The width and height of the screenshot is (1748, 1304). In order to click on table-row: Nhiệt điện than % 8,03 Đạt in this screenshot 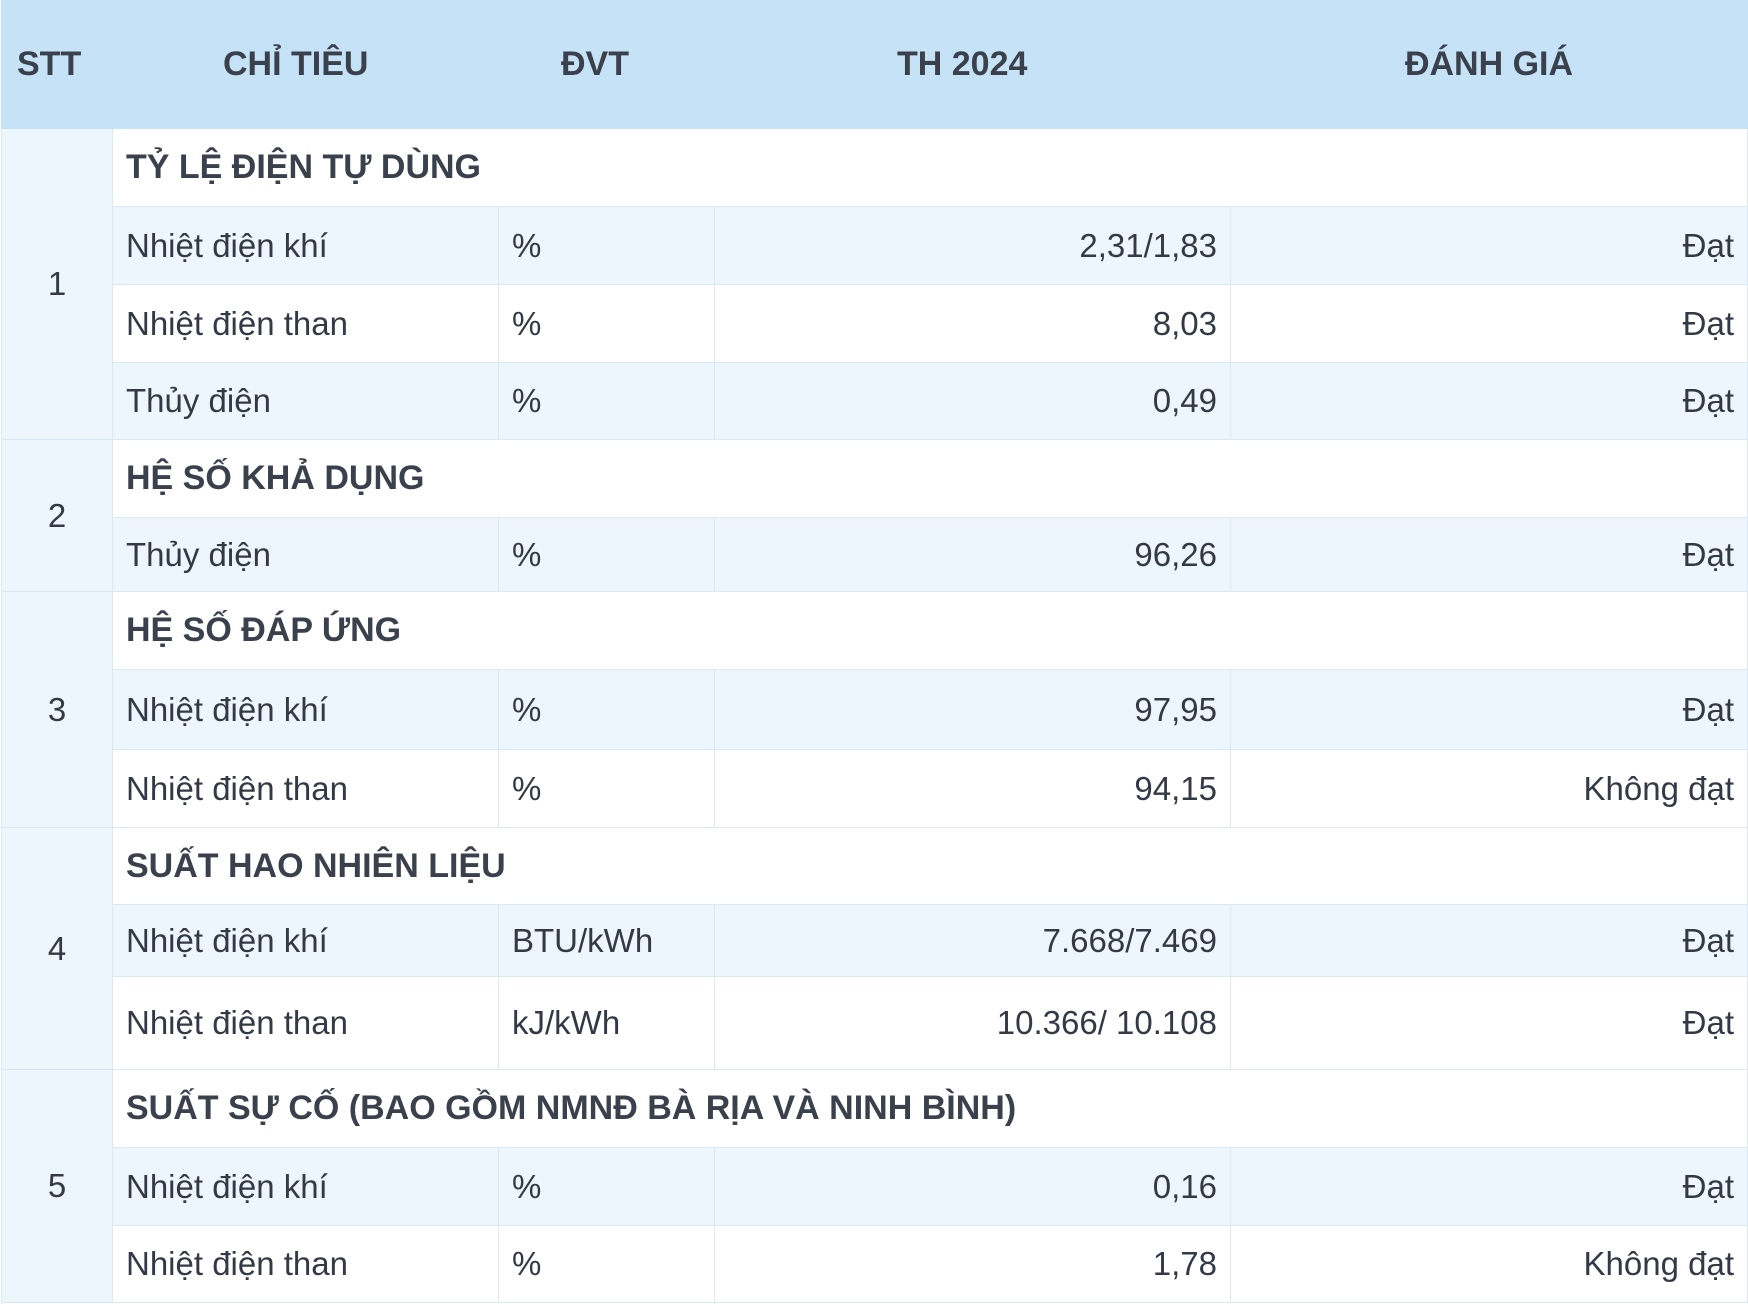, I will do `click(875, 323)`.